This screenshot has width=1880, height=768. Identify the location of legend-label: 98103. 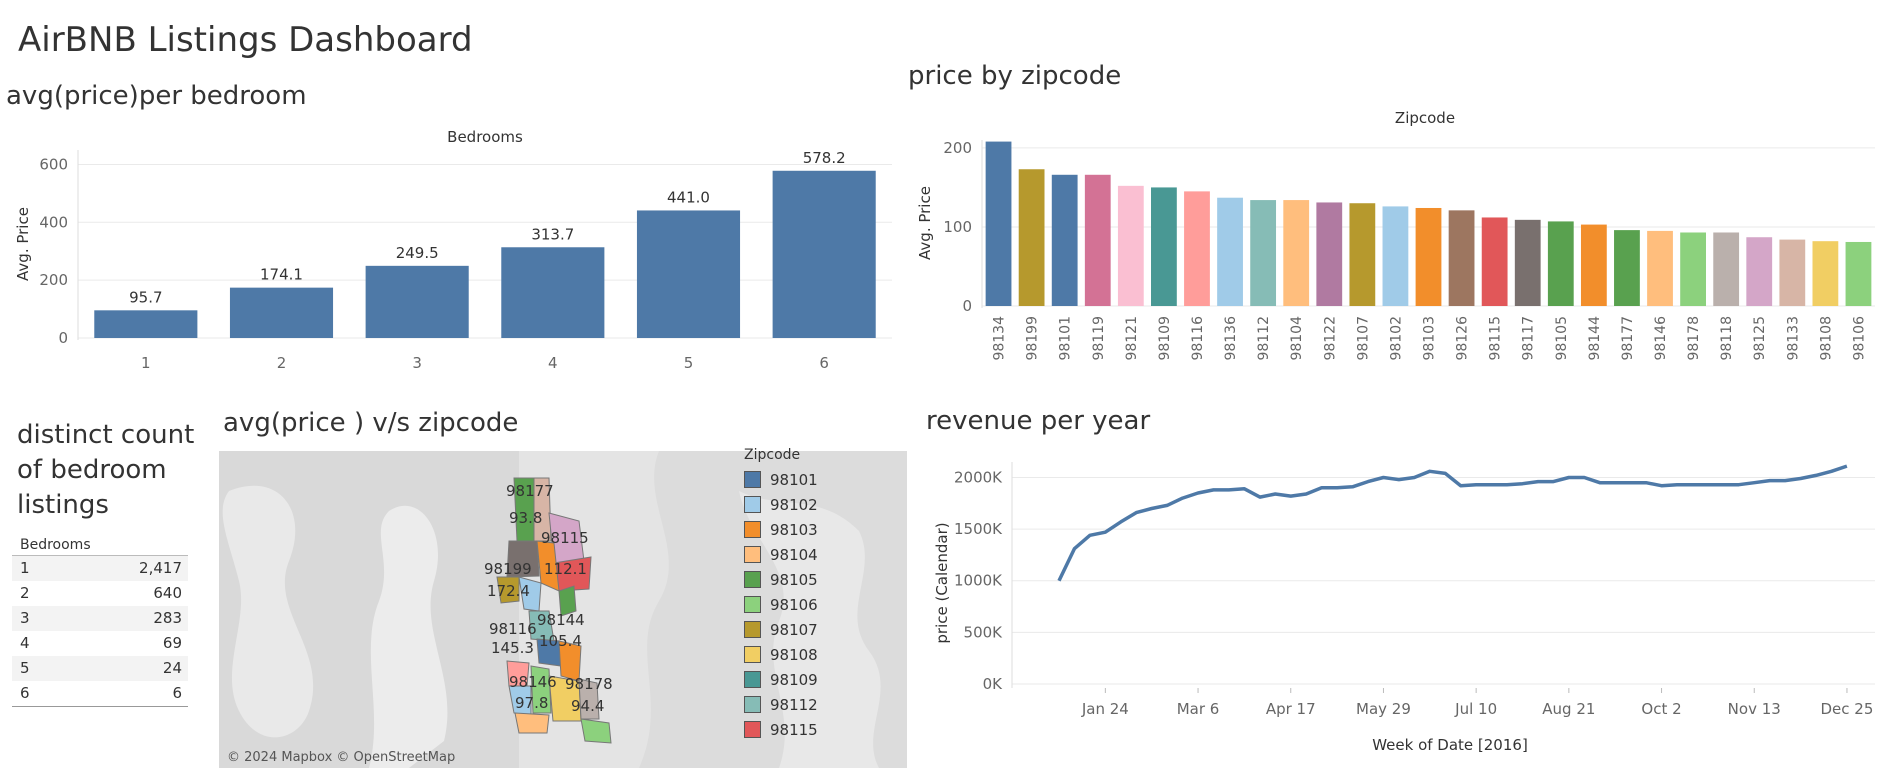
(794, 529).